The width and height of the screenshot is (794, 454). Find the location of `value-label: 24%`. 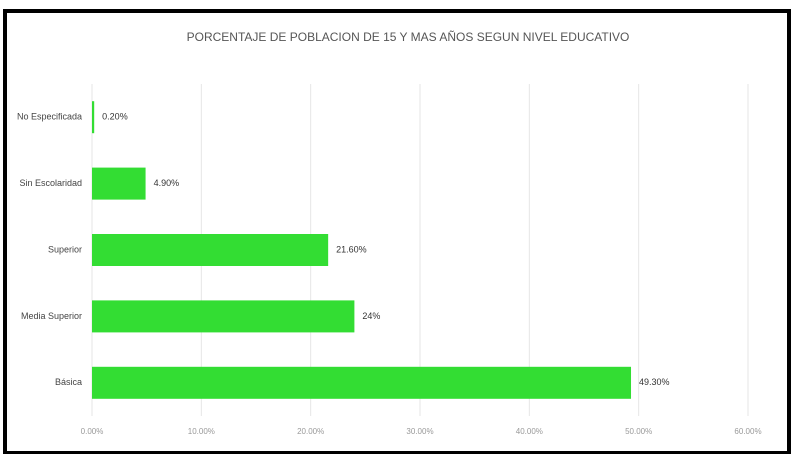

value-label: 24% is located at coordinates (371, 316).